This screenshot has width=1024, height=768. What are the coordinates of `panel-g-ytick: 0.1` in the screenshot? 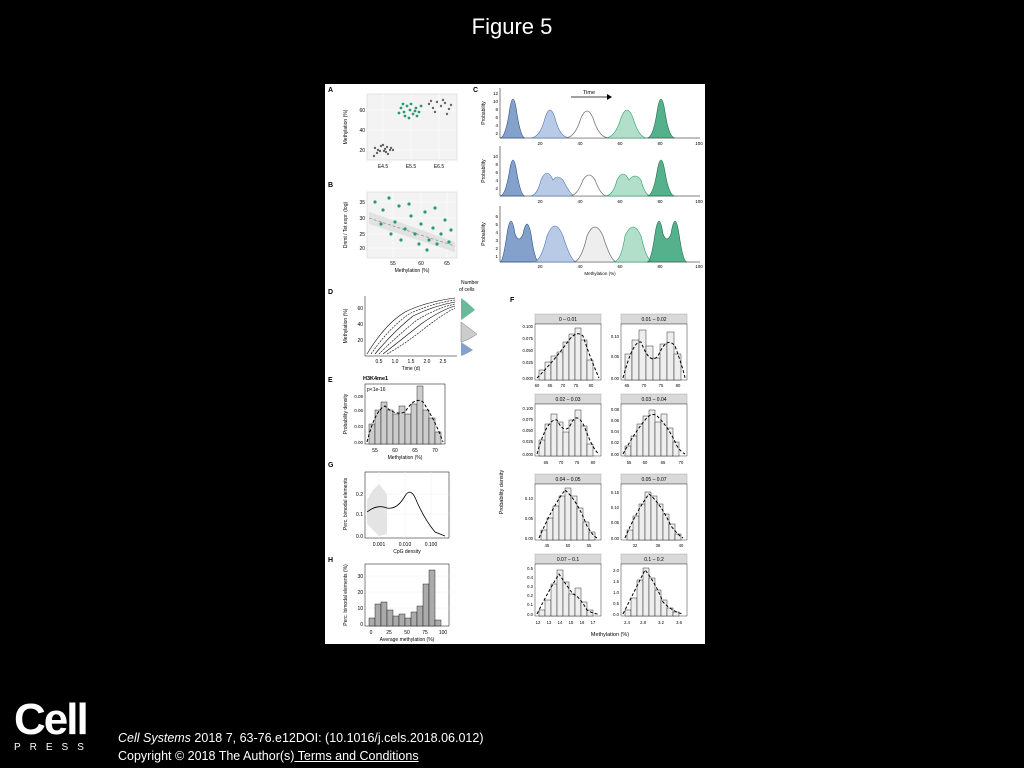 It's located at (359, 515).